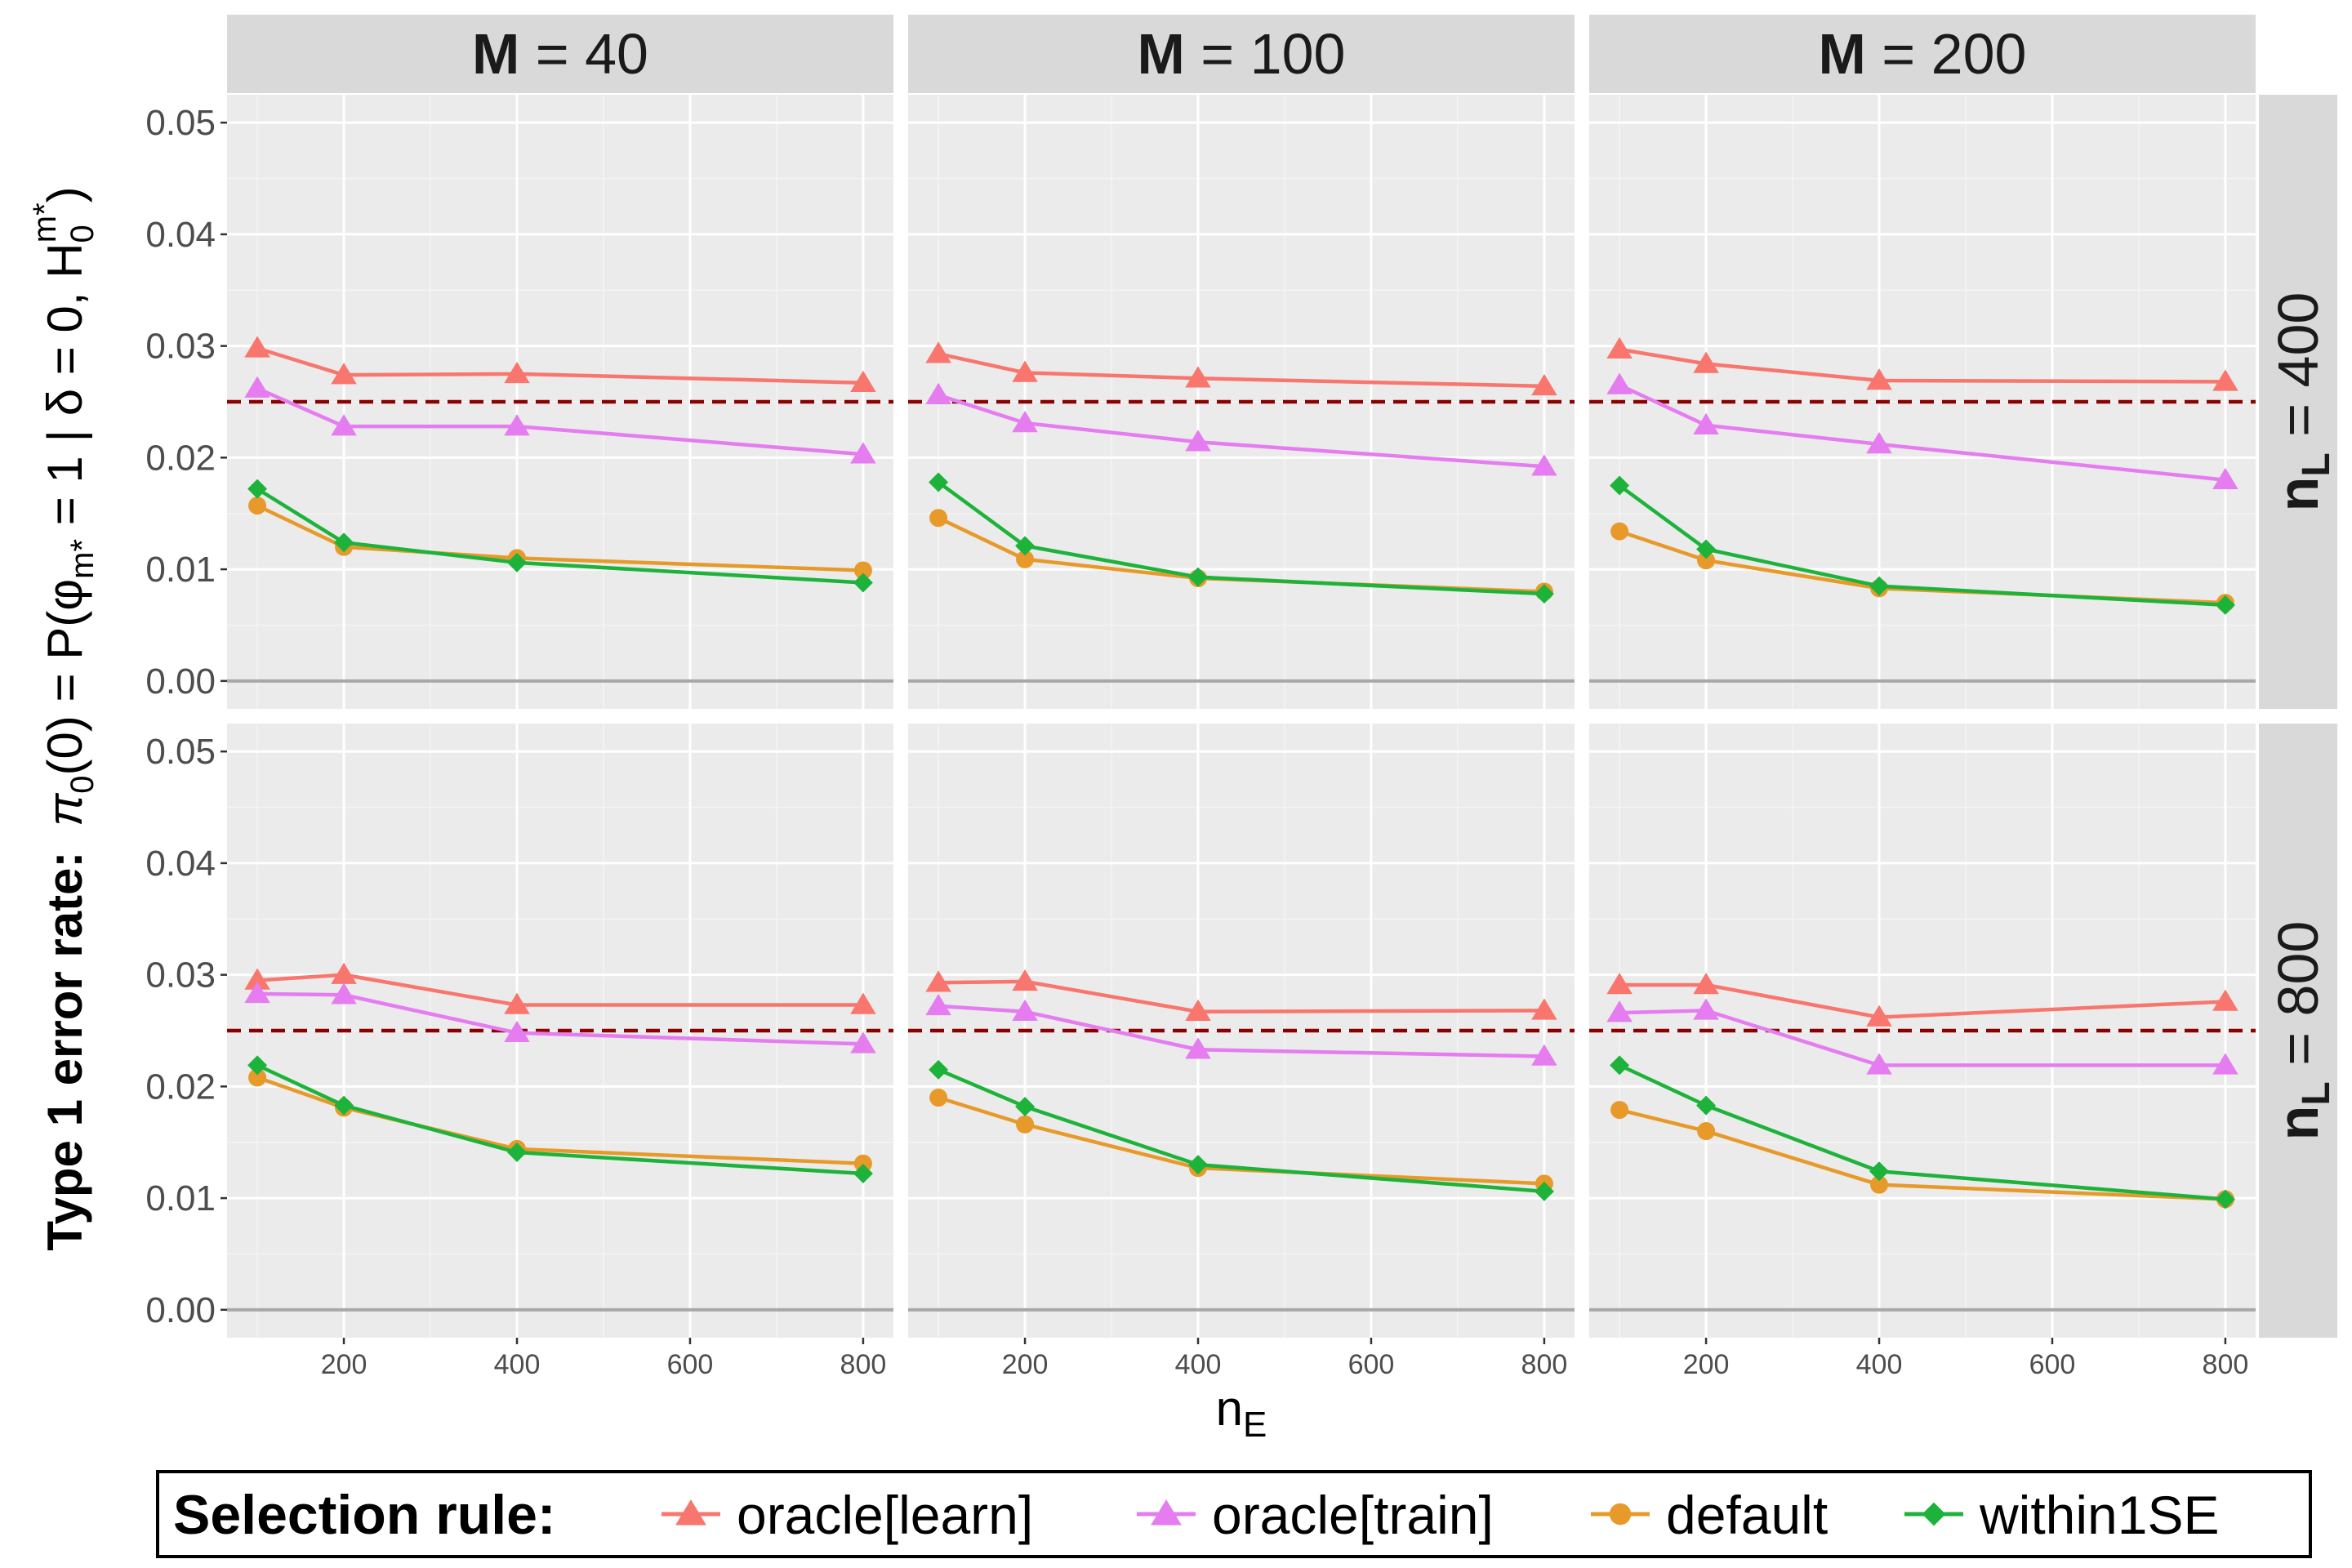 The width and height of the screenshot is (2352, 1568). I want to click on facet-strip-col-1: M = 100, so click(1241, 54).